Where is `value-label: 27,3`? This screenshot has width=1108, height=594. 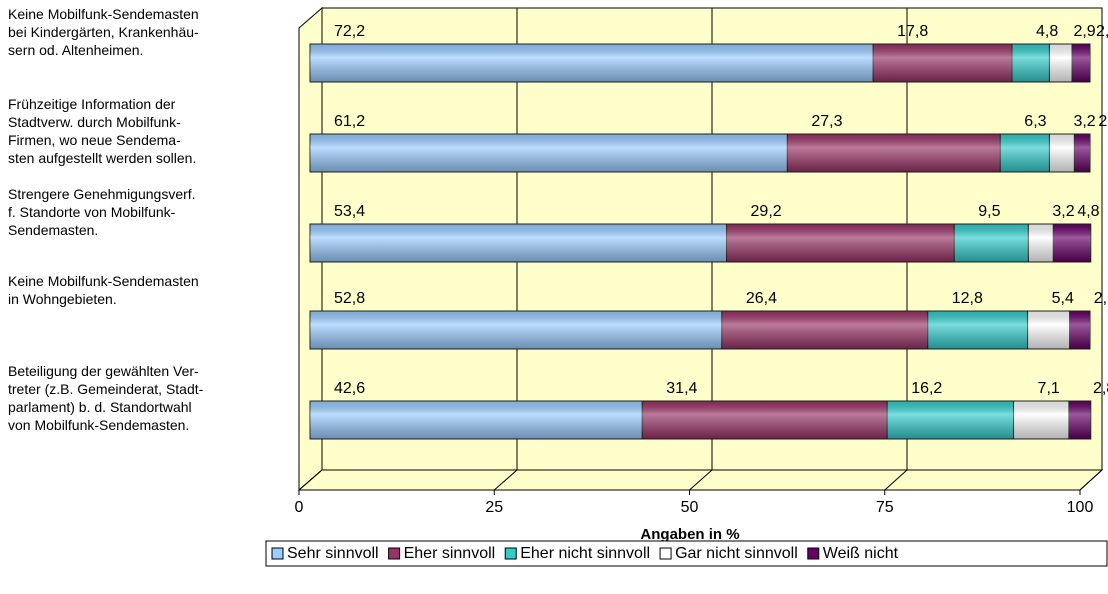
value-label: 27,3 is located at coordinates (826, 121).